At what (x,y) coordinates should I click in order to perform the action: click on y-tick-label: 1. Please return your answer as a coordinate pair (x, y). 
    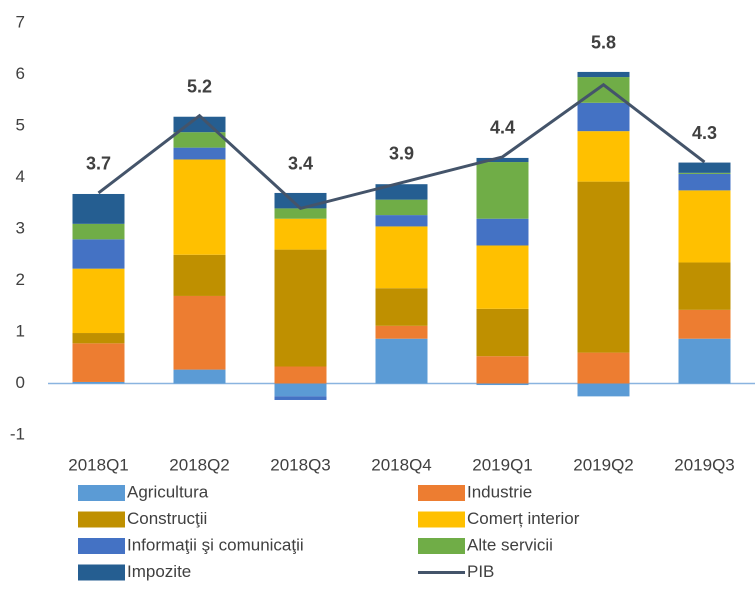
    Looking at the image, I should click on (20, 330).